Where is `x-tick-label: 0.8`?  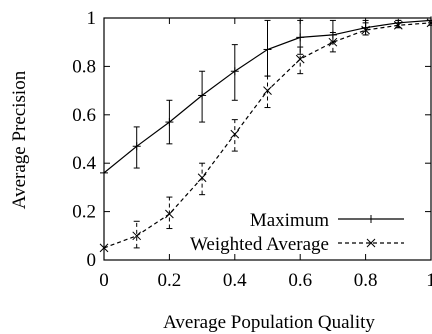
x-tick-label: 0.8 is located at coordinates (366, 280).